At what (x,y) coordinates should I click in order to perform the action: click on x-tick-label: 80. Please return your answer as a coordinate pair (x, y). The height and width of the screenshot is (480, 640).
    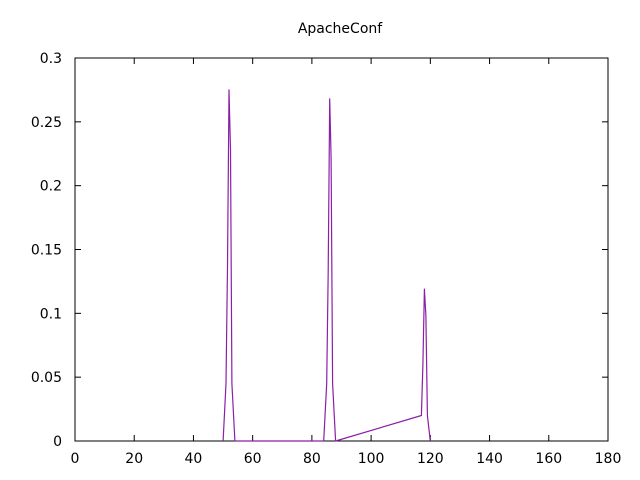
    Looking at the image, I should click on (312, 459).